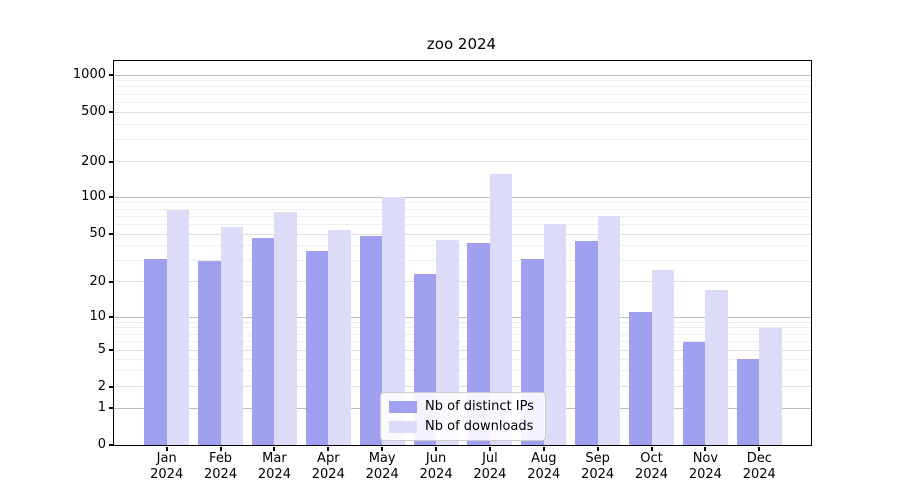  I want to click on x-axis-label-feb: Feb 2024, so click(221, 466).